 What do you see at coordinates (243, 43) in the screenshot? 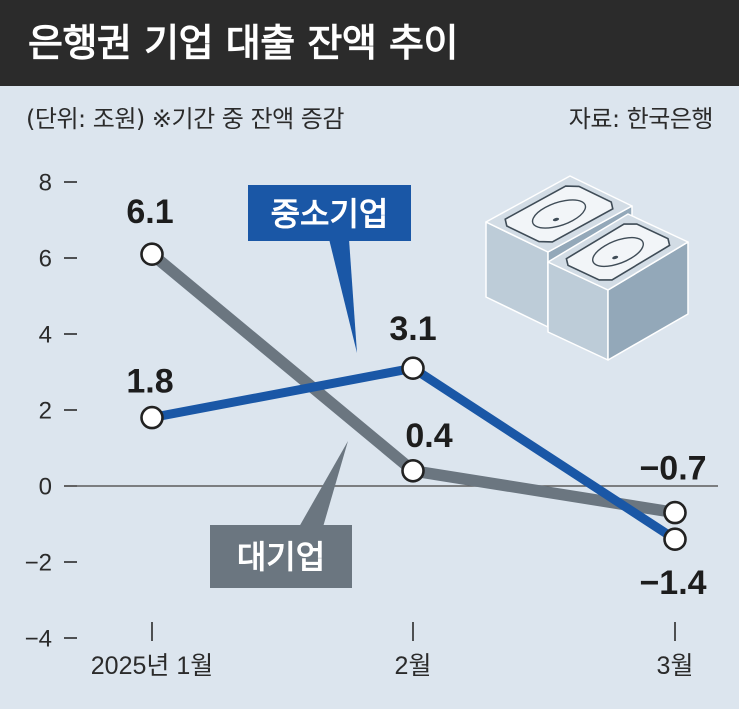
I see `chart-title: 은행권 기업 대출 잔액 추이` at bounding box center [243, 43].